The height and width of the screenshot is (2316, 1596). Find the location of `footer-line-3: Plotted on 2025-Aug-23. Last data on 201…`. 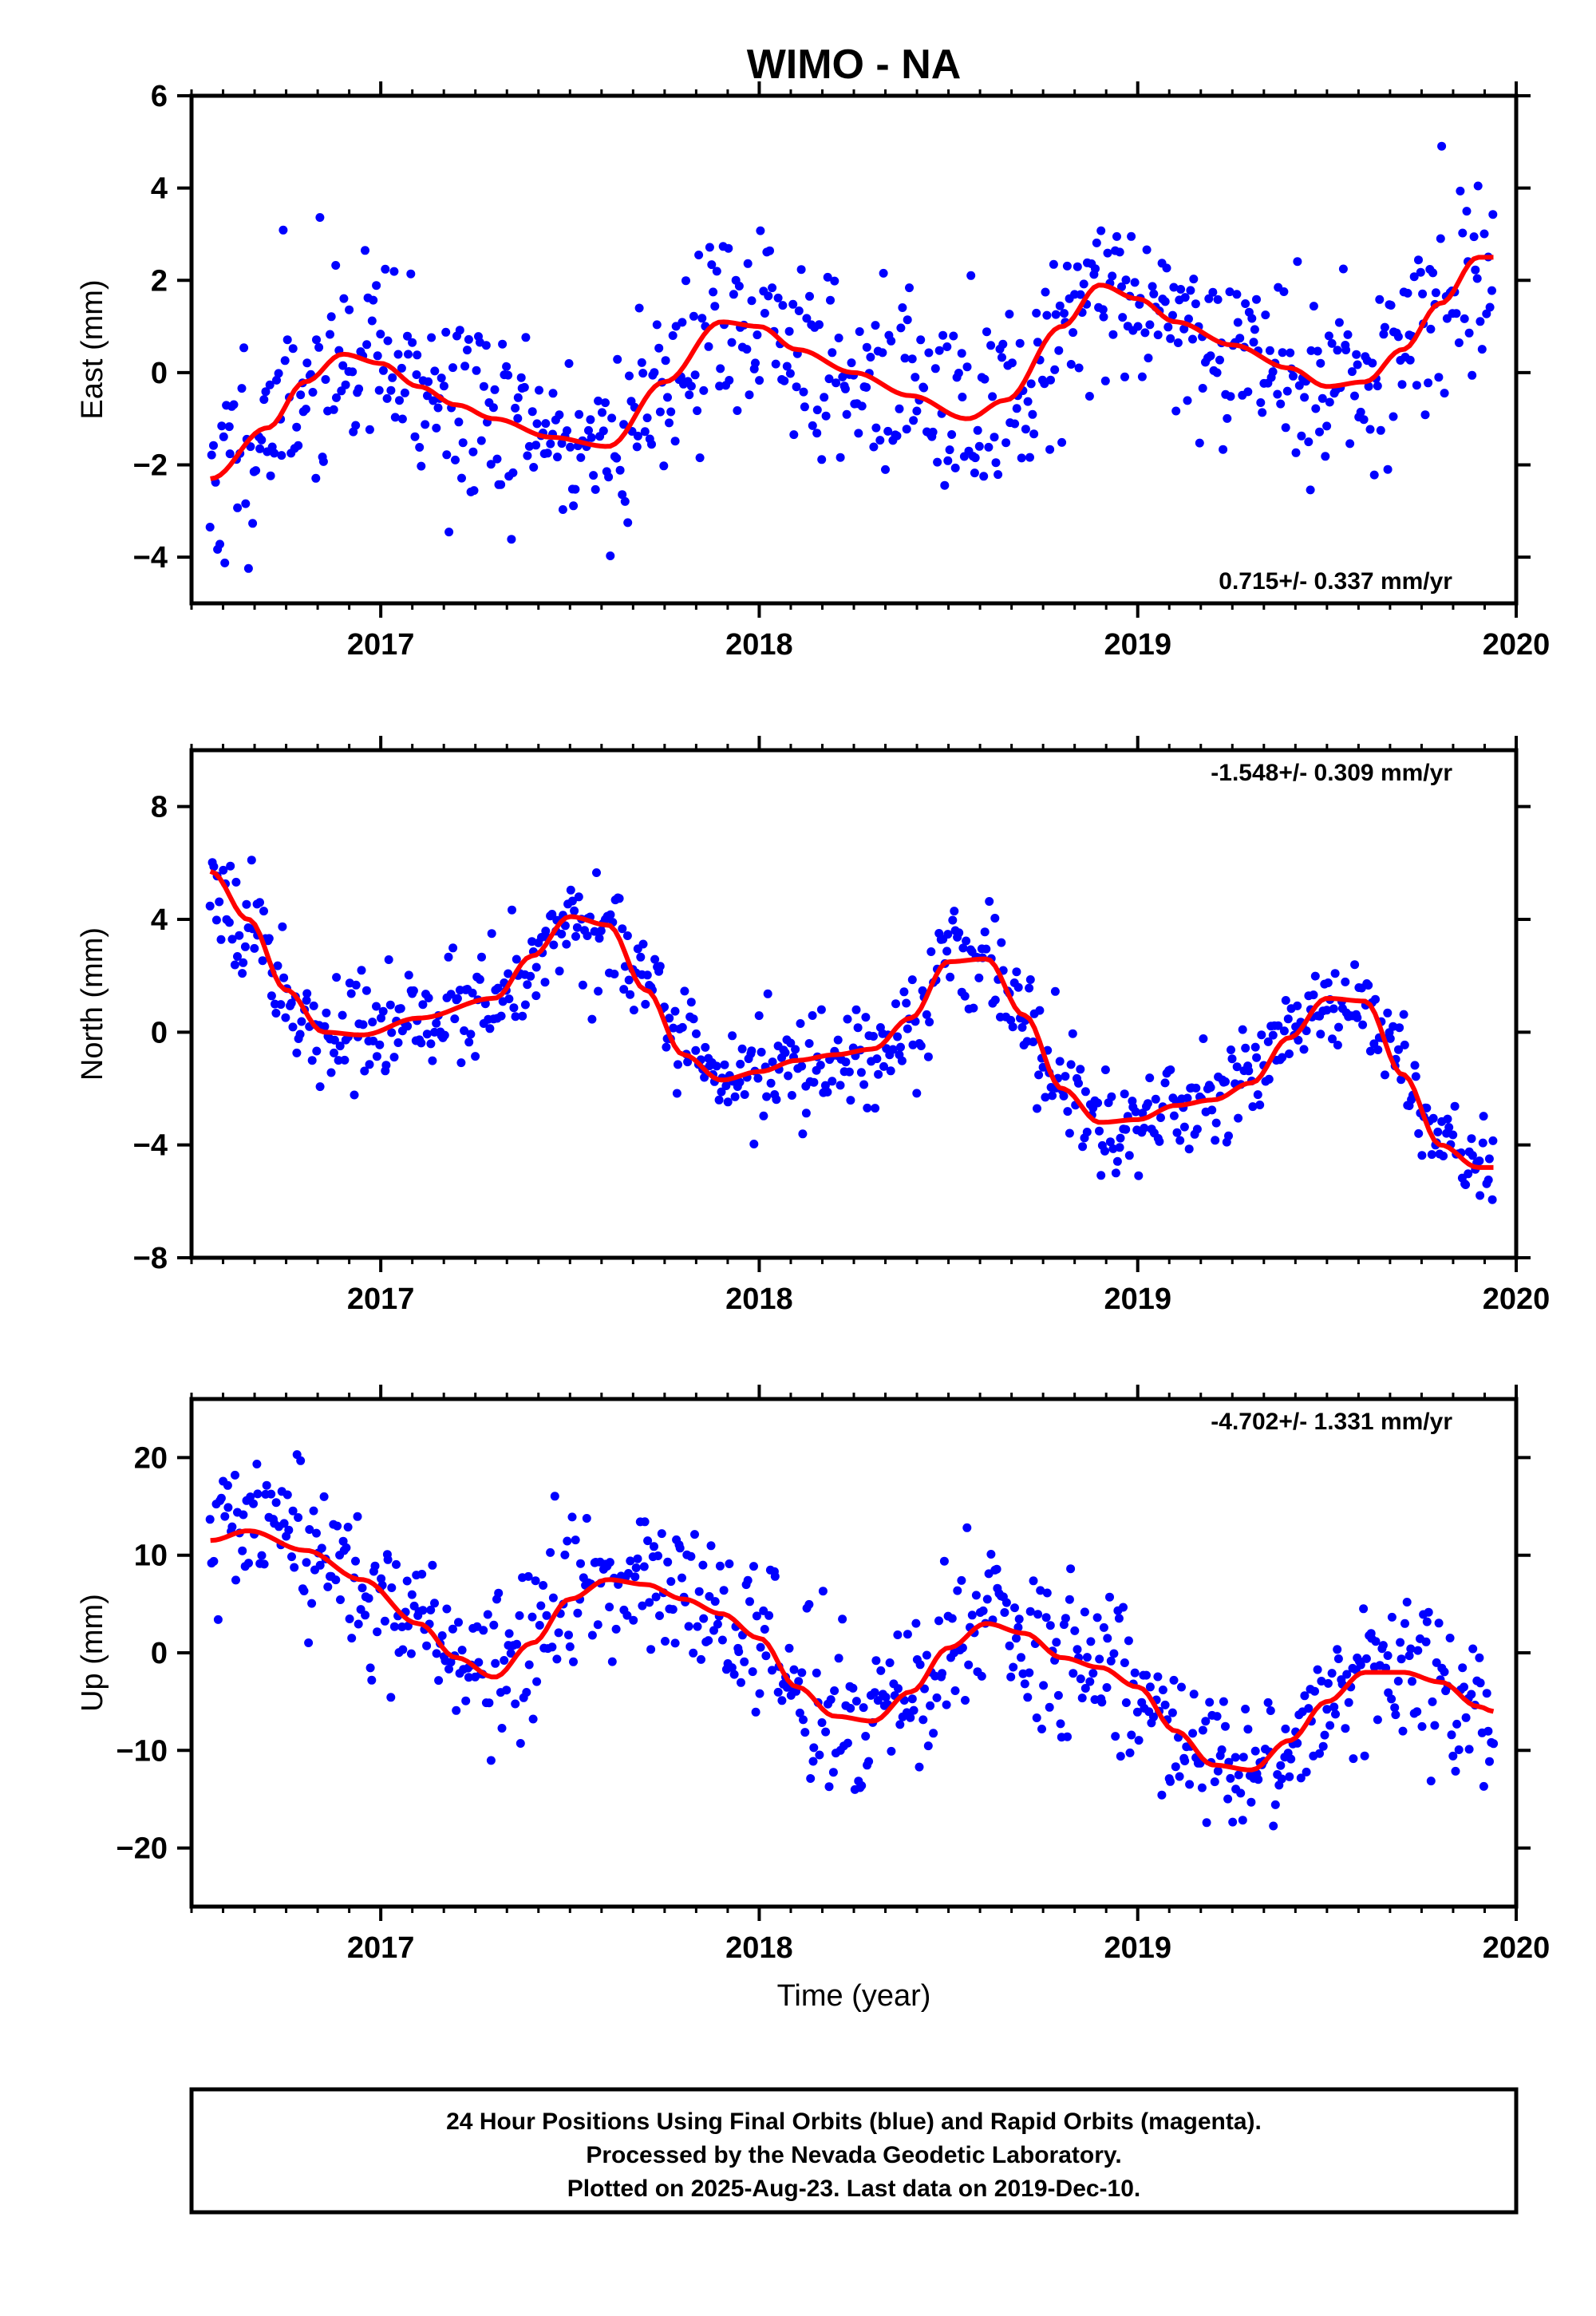

footer-line-3: Plotted on 2025-Aug-23. Last data on 201… is located at coordinates (854, 2189).